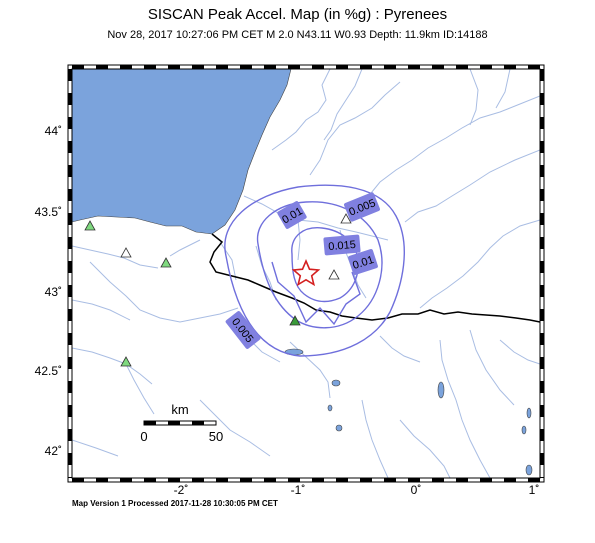 This screenshot has height=543, width=595. What do you see at coordinates (182, 152) in the screenshot?
I see `sea-area` at bounding box center [182, 152].